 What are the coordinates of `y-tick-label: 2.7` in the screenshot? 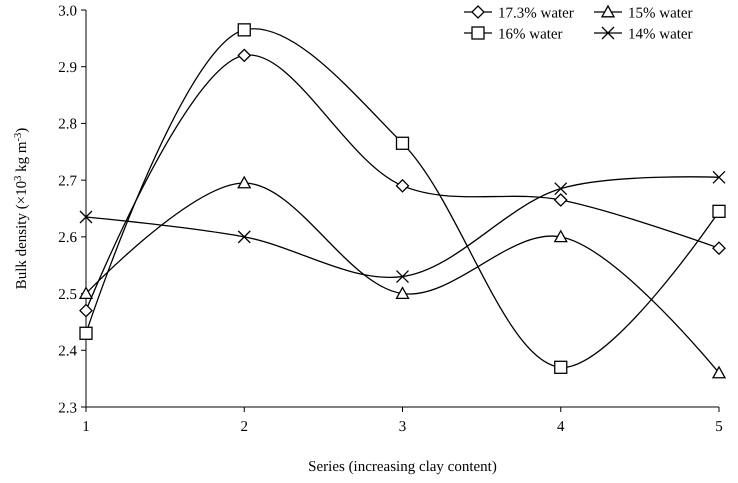 It's located at (68, 181).